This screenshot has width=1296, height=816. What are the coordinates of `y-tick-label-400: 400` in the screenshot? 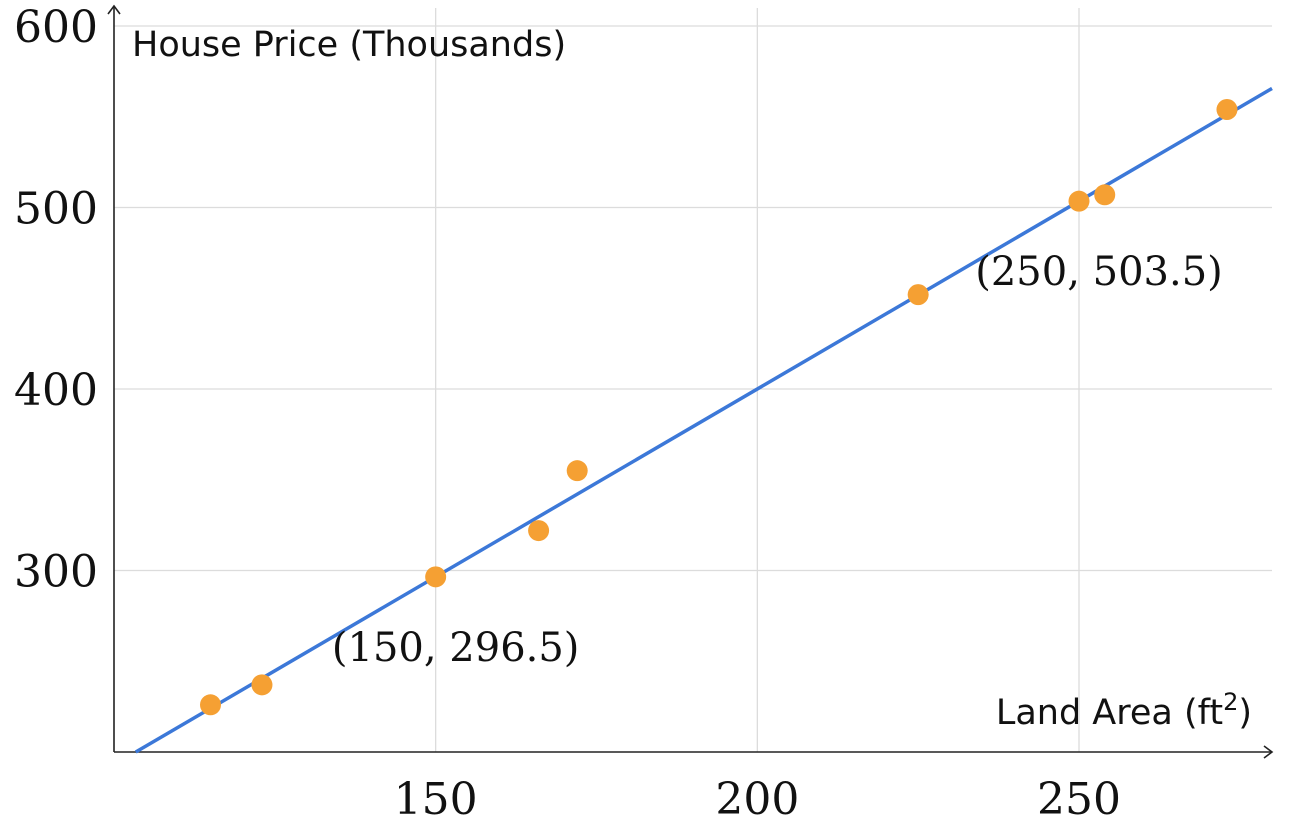 It's located at (56, 390).